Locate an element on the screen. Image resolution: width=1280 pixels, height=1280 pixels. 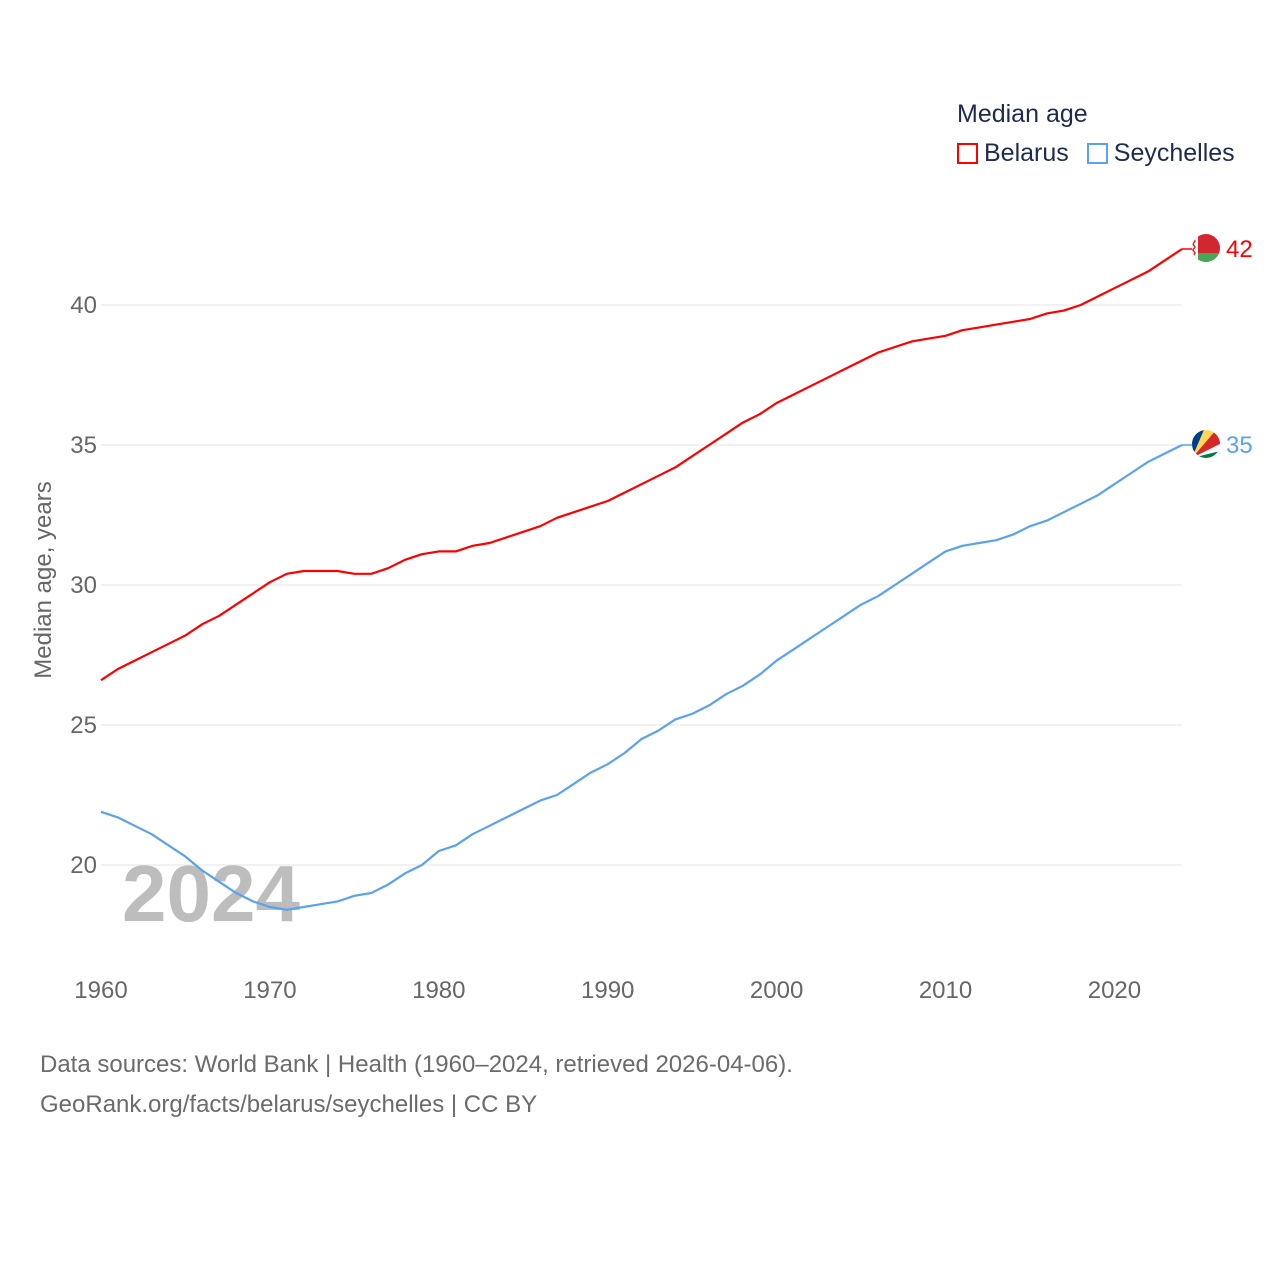
end-labels: 42 35 is located at coordinates (1239, 347).